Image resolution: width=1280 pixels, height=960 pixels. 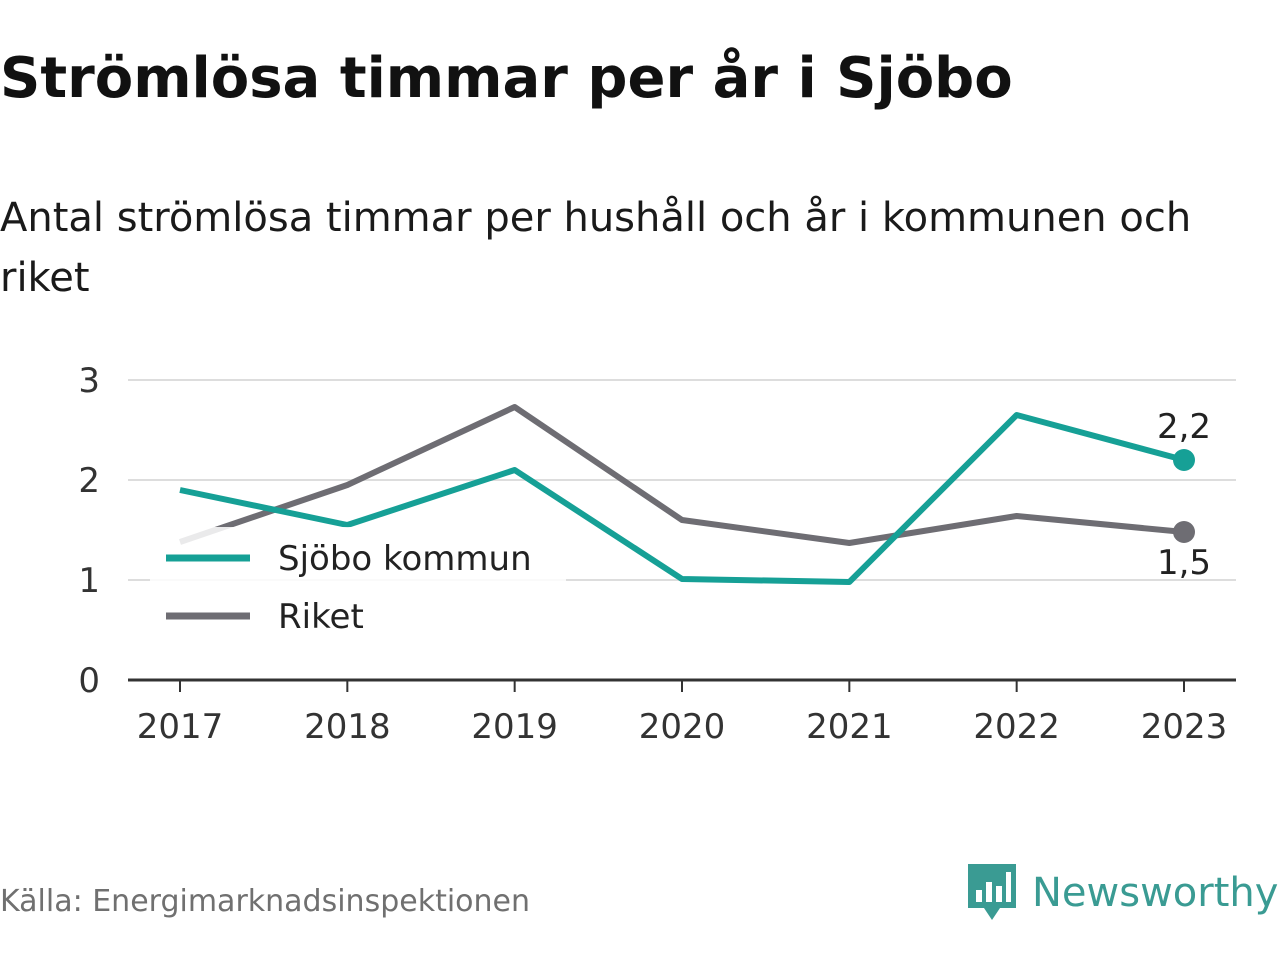 I want to click on chart-title: Strömlösa timmar per år i Sjöbo, so click(x=506, y=78).